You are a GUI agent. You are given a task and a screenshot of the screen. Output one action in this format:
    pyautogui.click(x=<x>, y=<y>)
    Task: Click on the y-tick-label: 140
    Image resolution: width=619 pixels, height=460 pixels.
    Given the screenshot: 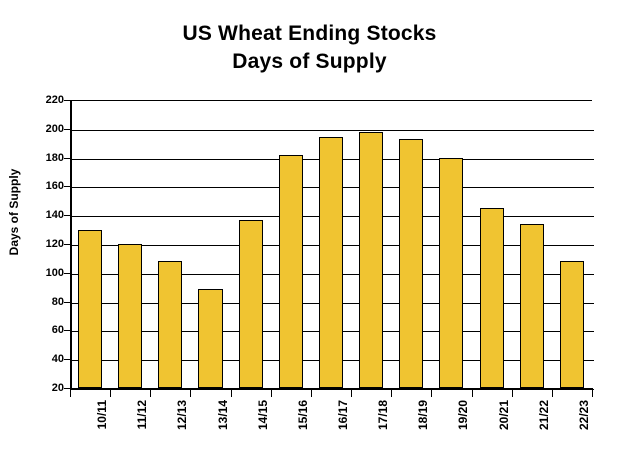 What is the action you would take?
    pyautogui.click(x=54, y=215)
    